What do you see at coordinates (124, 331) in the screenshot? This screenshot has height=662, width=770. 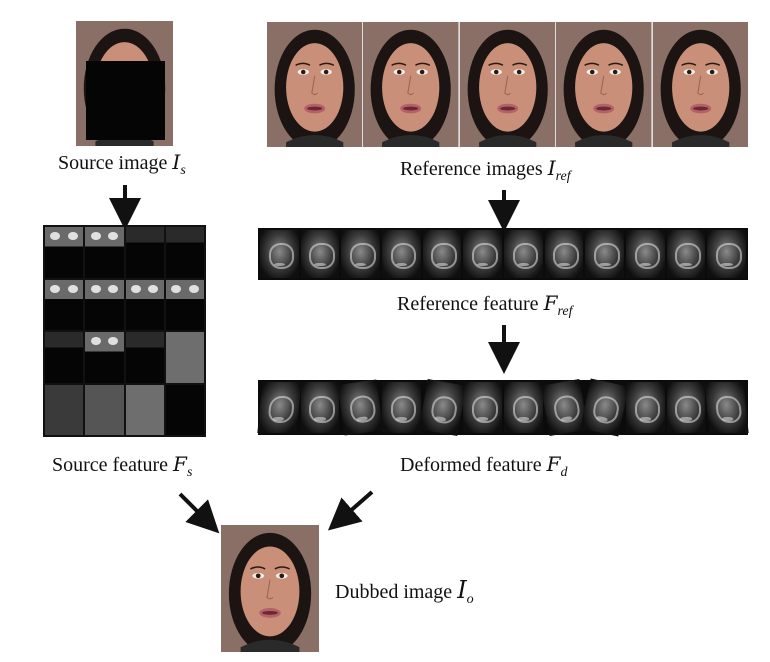 I see `source-feature-grid` at bounding box center [124, 331].